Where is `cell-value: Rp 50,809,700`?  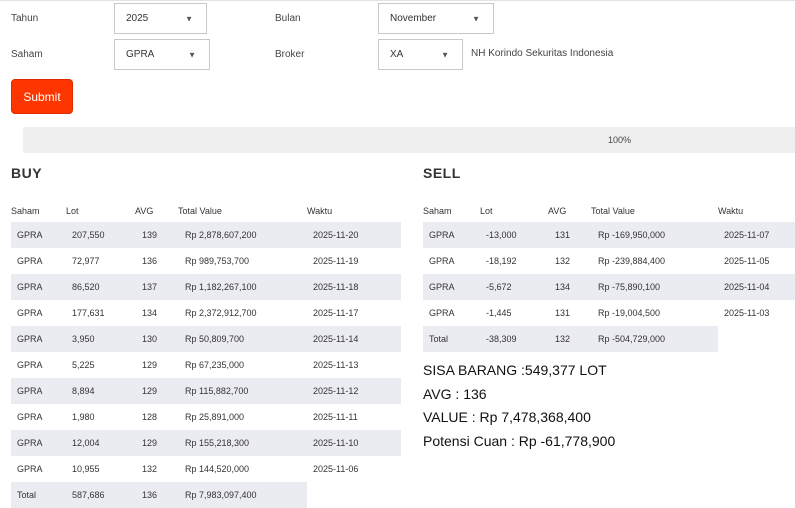 cell-value: Rp 50,809,700 is located at coordinates (242, 339).